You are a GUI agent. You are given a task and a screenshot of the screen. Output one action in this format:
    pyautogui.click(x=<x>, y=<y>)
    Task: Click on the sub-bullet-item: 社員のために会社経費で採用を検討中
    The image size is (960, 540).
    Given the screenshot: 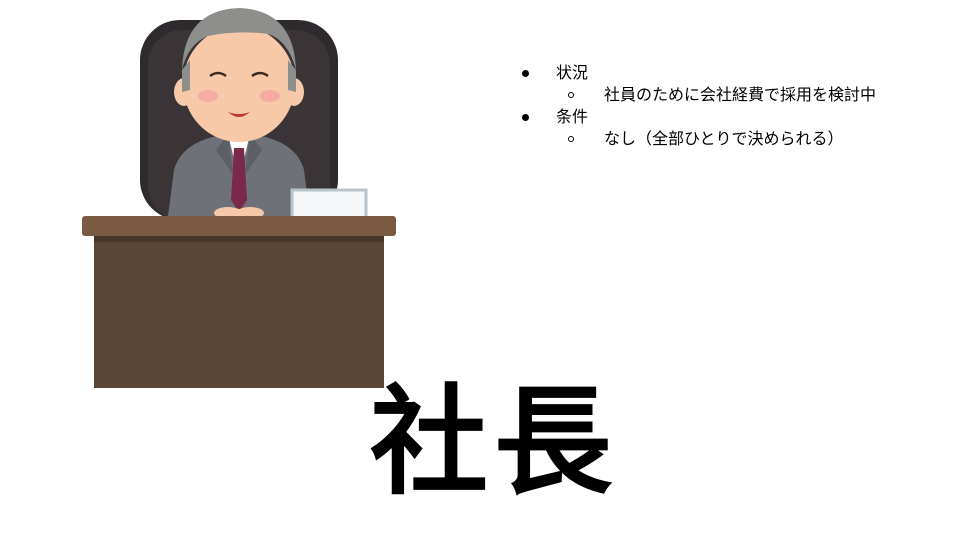 What is the action you would take?
    pyautogui.click(x=716, y=95)
    